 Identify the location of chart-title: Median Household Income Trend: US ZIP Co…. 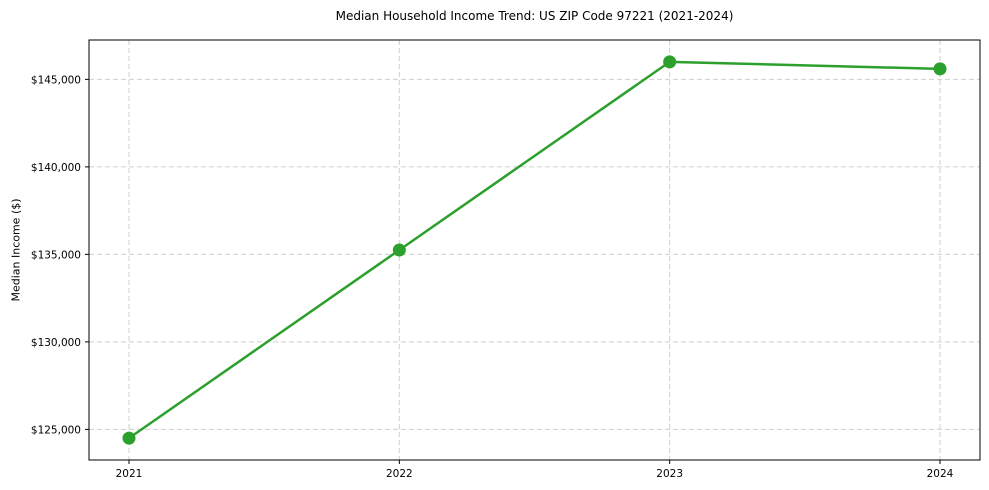
(534, 16).